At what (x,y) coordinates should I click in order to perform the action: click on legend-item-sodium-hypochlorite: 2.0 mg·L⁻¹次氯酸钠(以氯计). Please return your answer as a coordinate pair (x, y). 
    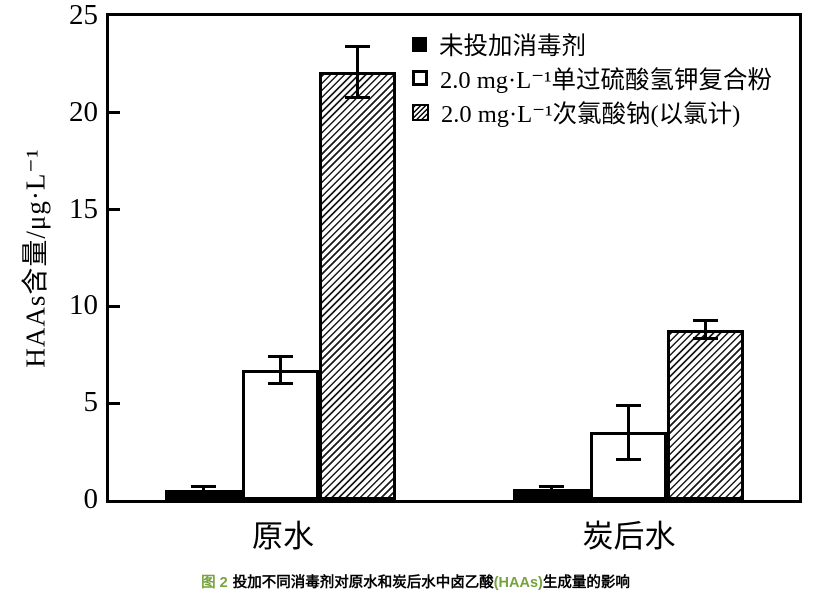
    Looking at the image, I should click on (592, 112).